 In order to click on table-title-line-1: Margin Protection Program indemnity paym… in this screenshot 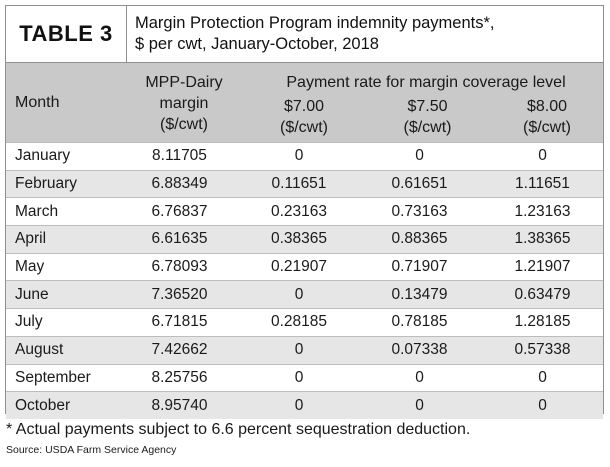, I will do `click(315, 23)`.